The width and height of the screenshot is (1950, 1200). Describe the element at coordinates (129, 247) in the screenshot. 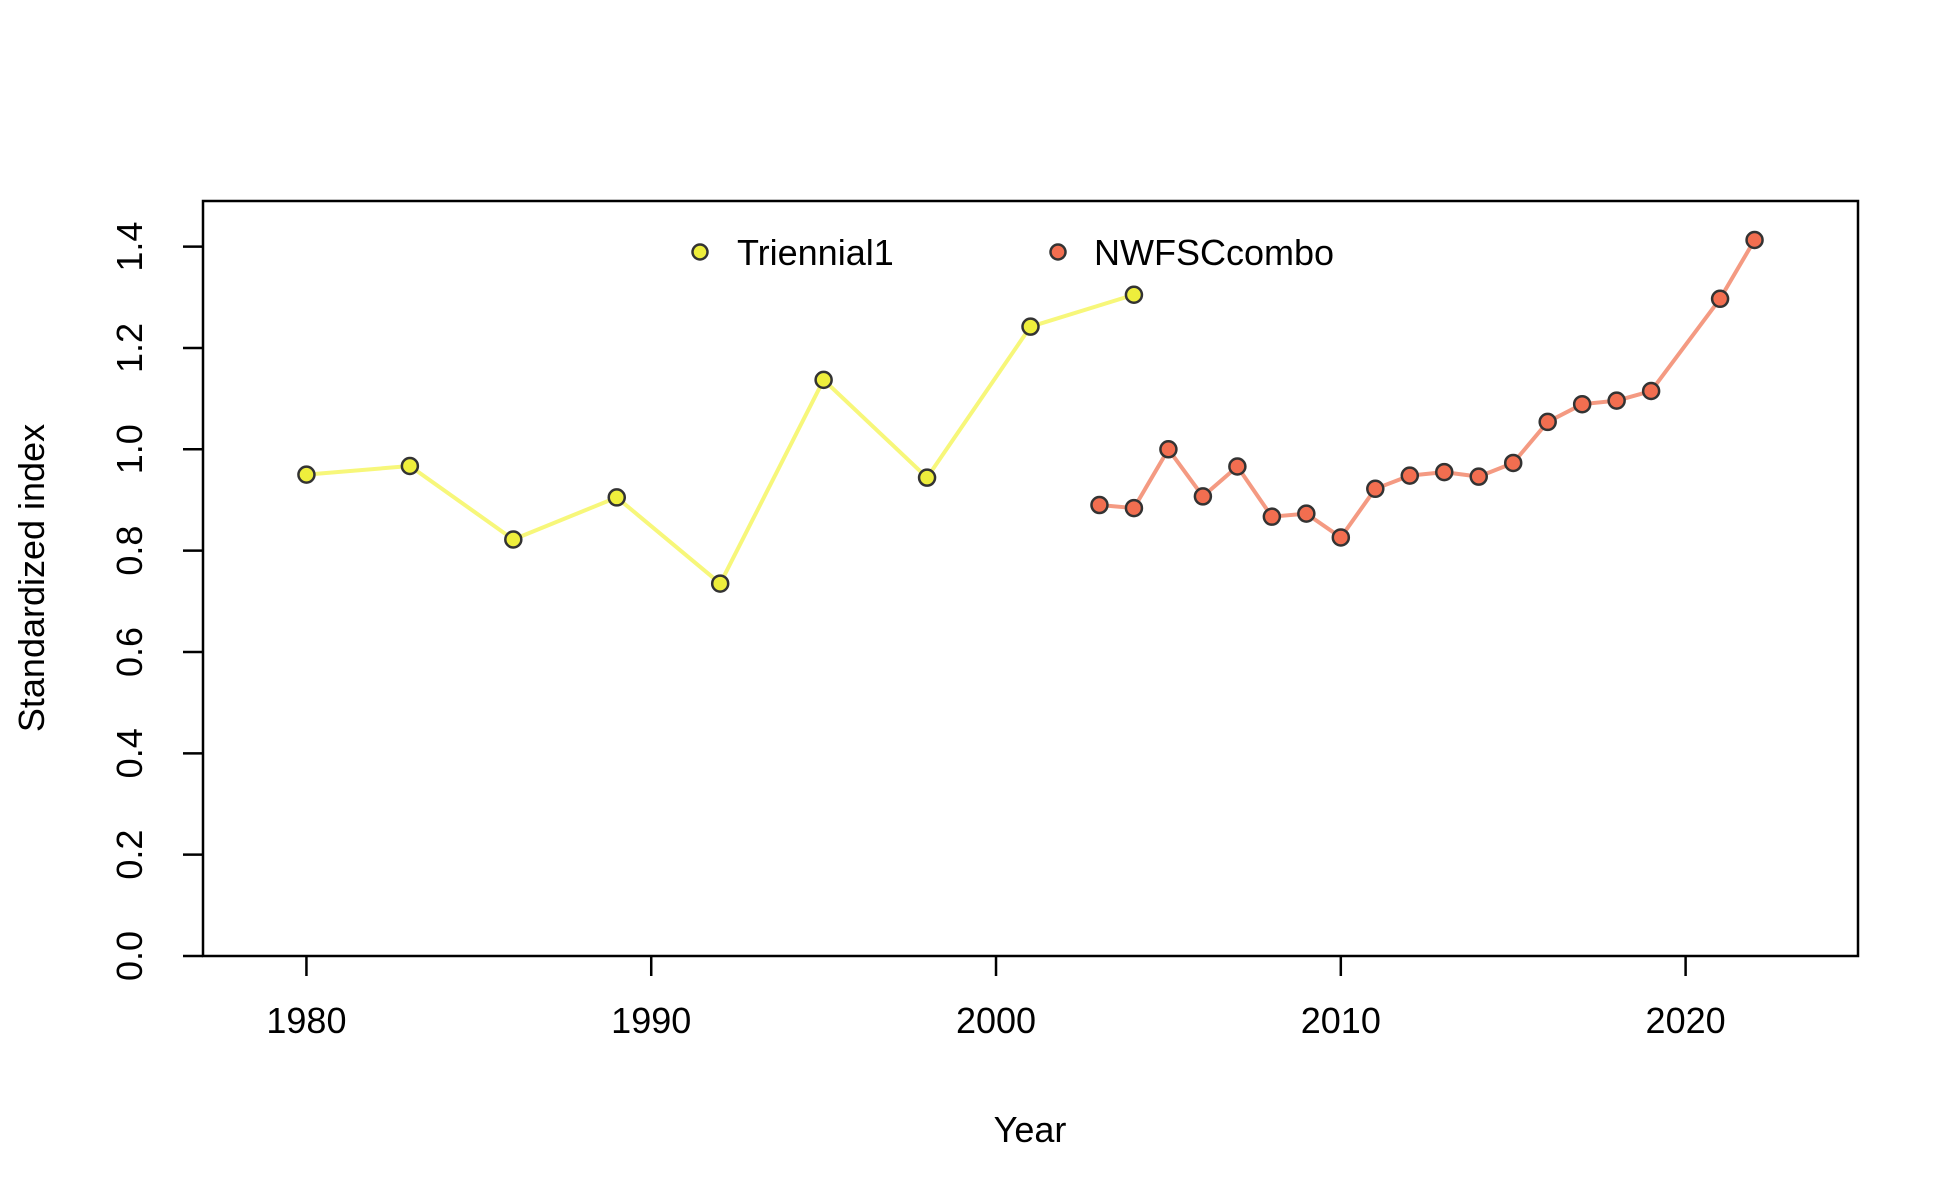

I see `y-tick-label-1-4: 1.4` at that location.